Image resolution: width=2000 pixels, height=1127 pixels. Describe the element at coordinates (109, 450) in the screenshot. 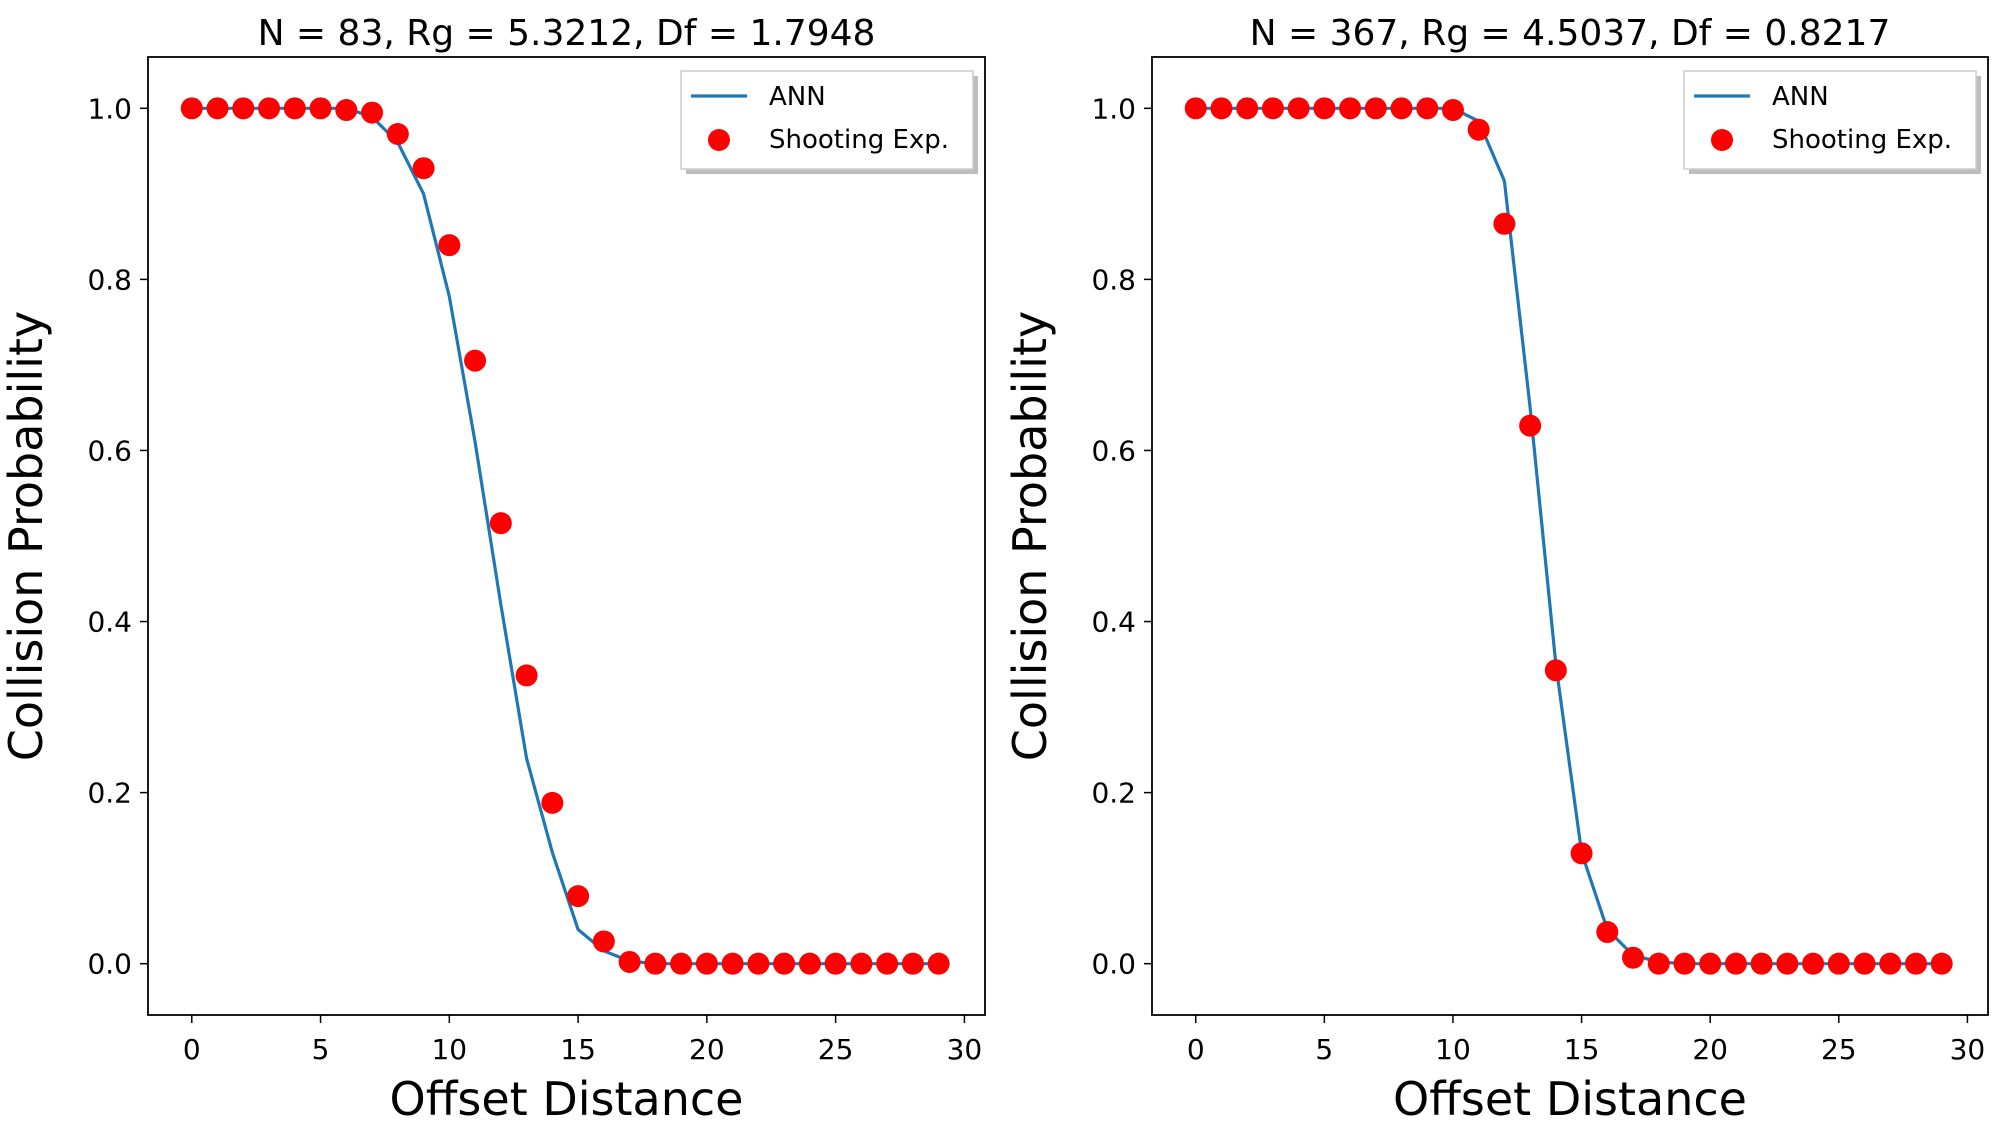

I see `y-tick-label: 0.6` at that location.